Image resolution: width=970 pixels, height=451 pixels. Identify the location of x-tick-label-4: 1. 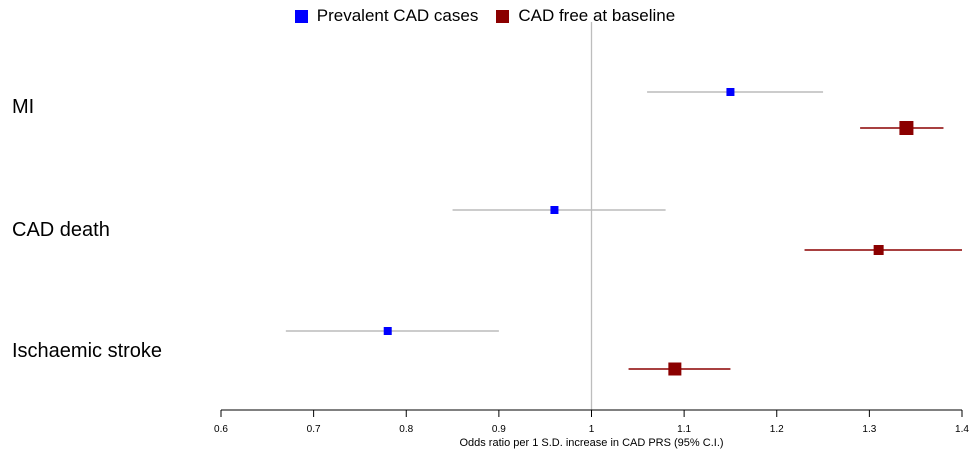
(592, 429).